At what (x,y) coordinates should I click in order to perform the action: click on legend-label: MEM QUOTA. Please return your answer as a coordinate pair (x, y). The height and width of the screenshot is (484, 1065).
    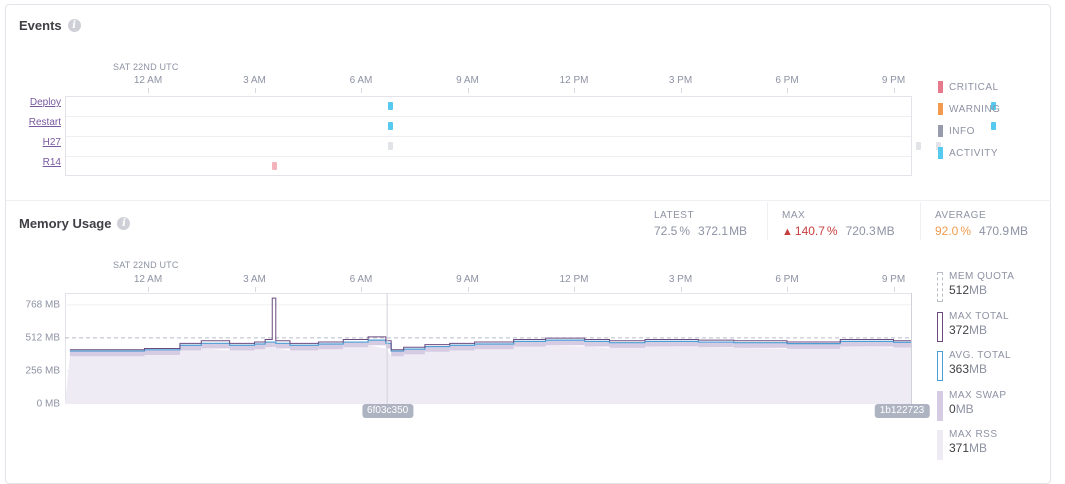
    Looking at the image, I should click on (982, 276).